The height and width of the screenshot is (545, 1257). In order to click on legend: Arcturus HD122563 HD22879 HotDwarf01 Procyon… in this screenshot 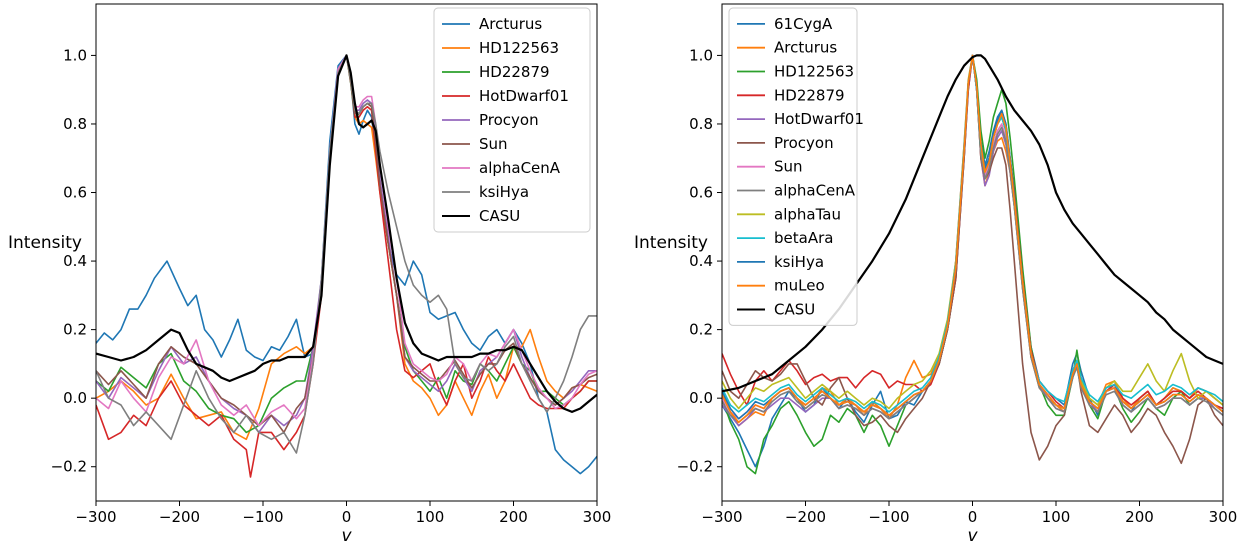, I will do `click(512, 120)`.